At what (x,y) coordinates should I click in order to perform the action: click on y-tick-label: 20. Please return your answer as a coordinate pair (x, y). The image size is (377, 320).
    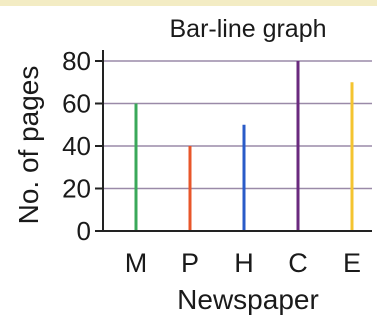
    Looking at the image, I should click on (76, 189).